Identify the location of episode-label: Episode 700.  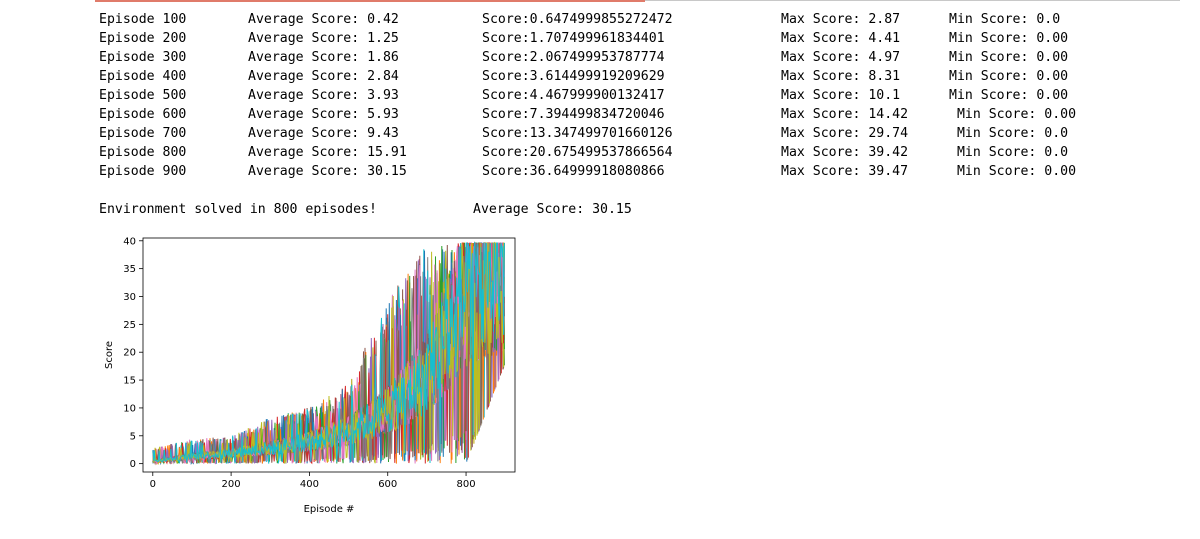
(143, 133).